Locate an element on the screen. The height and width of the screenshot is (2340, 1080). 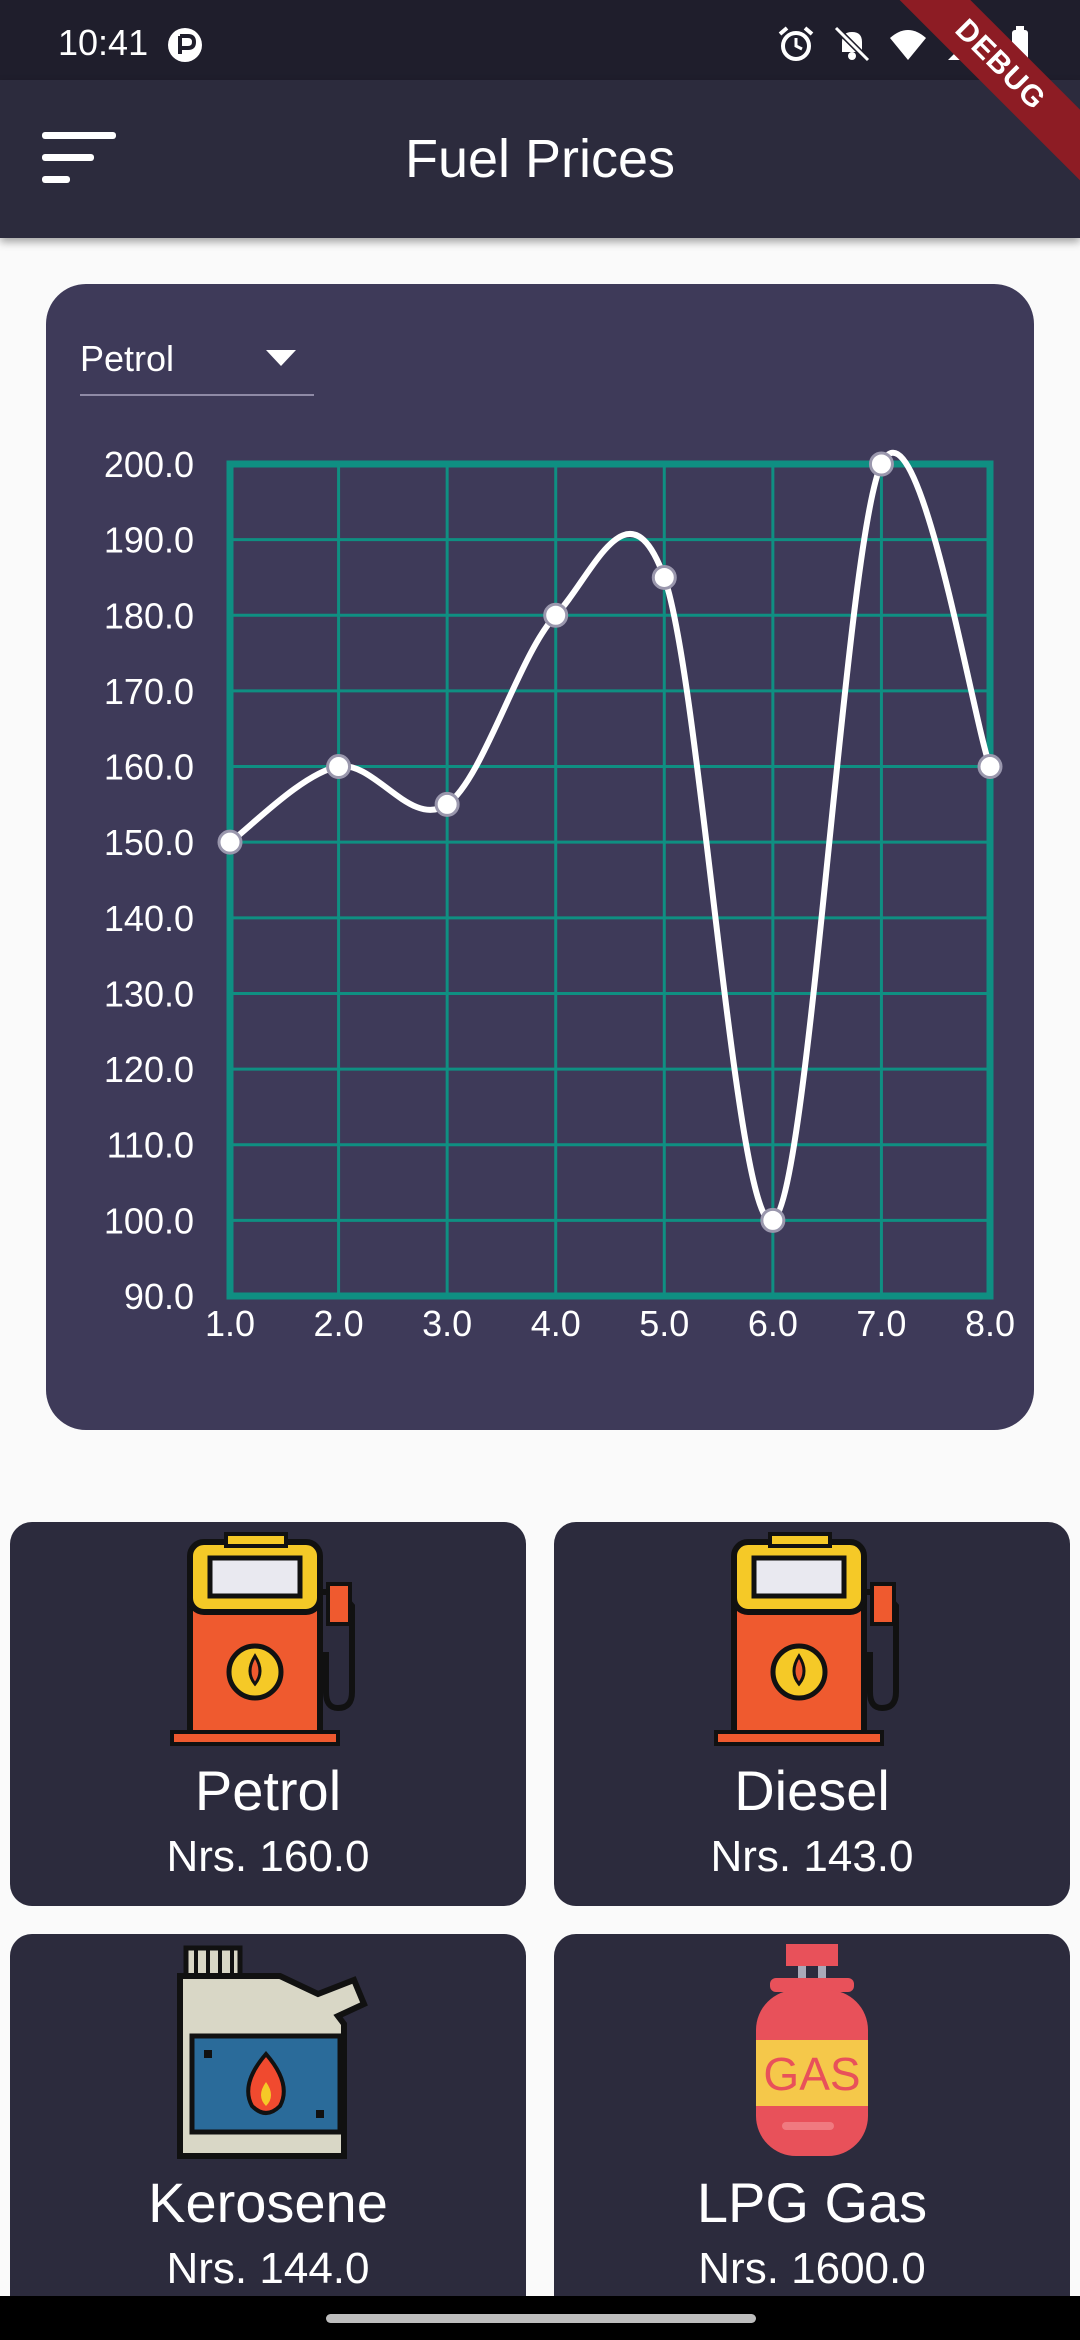
status-time: 10:41 is located at coordinates (103, 42).